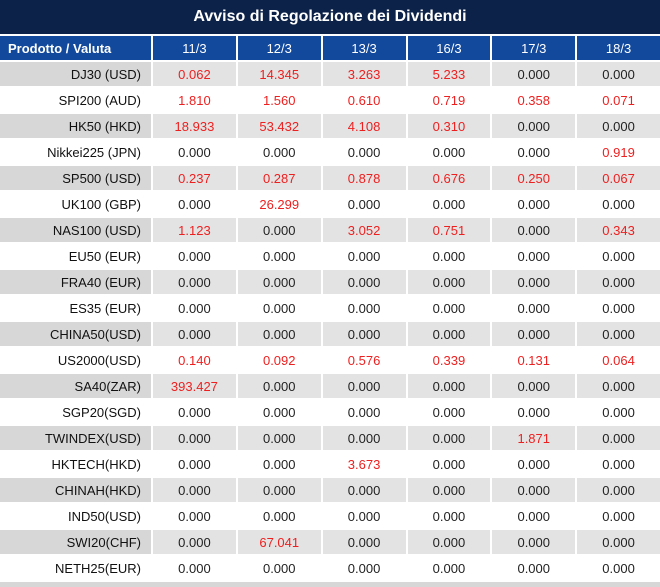 The image size is (660, 587). Describe the element at coordinates (75, 308) in the screenshot. I see `product-label-cell: ES35 (EUR)` at that location.